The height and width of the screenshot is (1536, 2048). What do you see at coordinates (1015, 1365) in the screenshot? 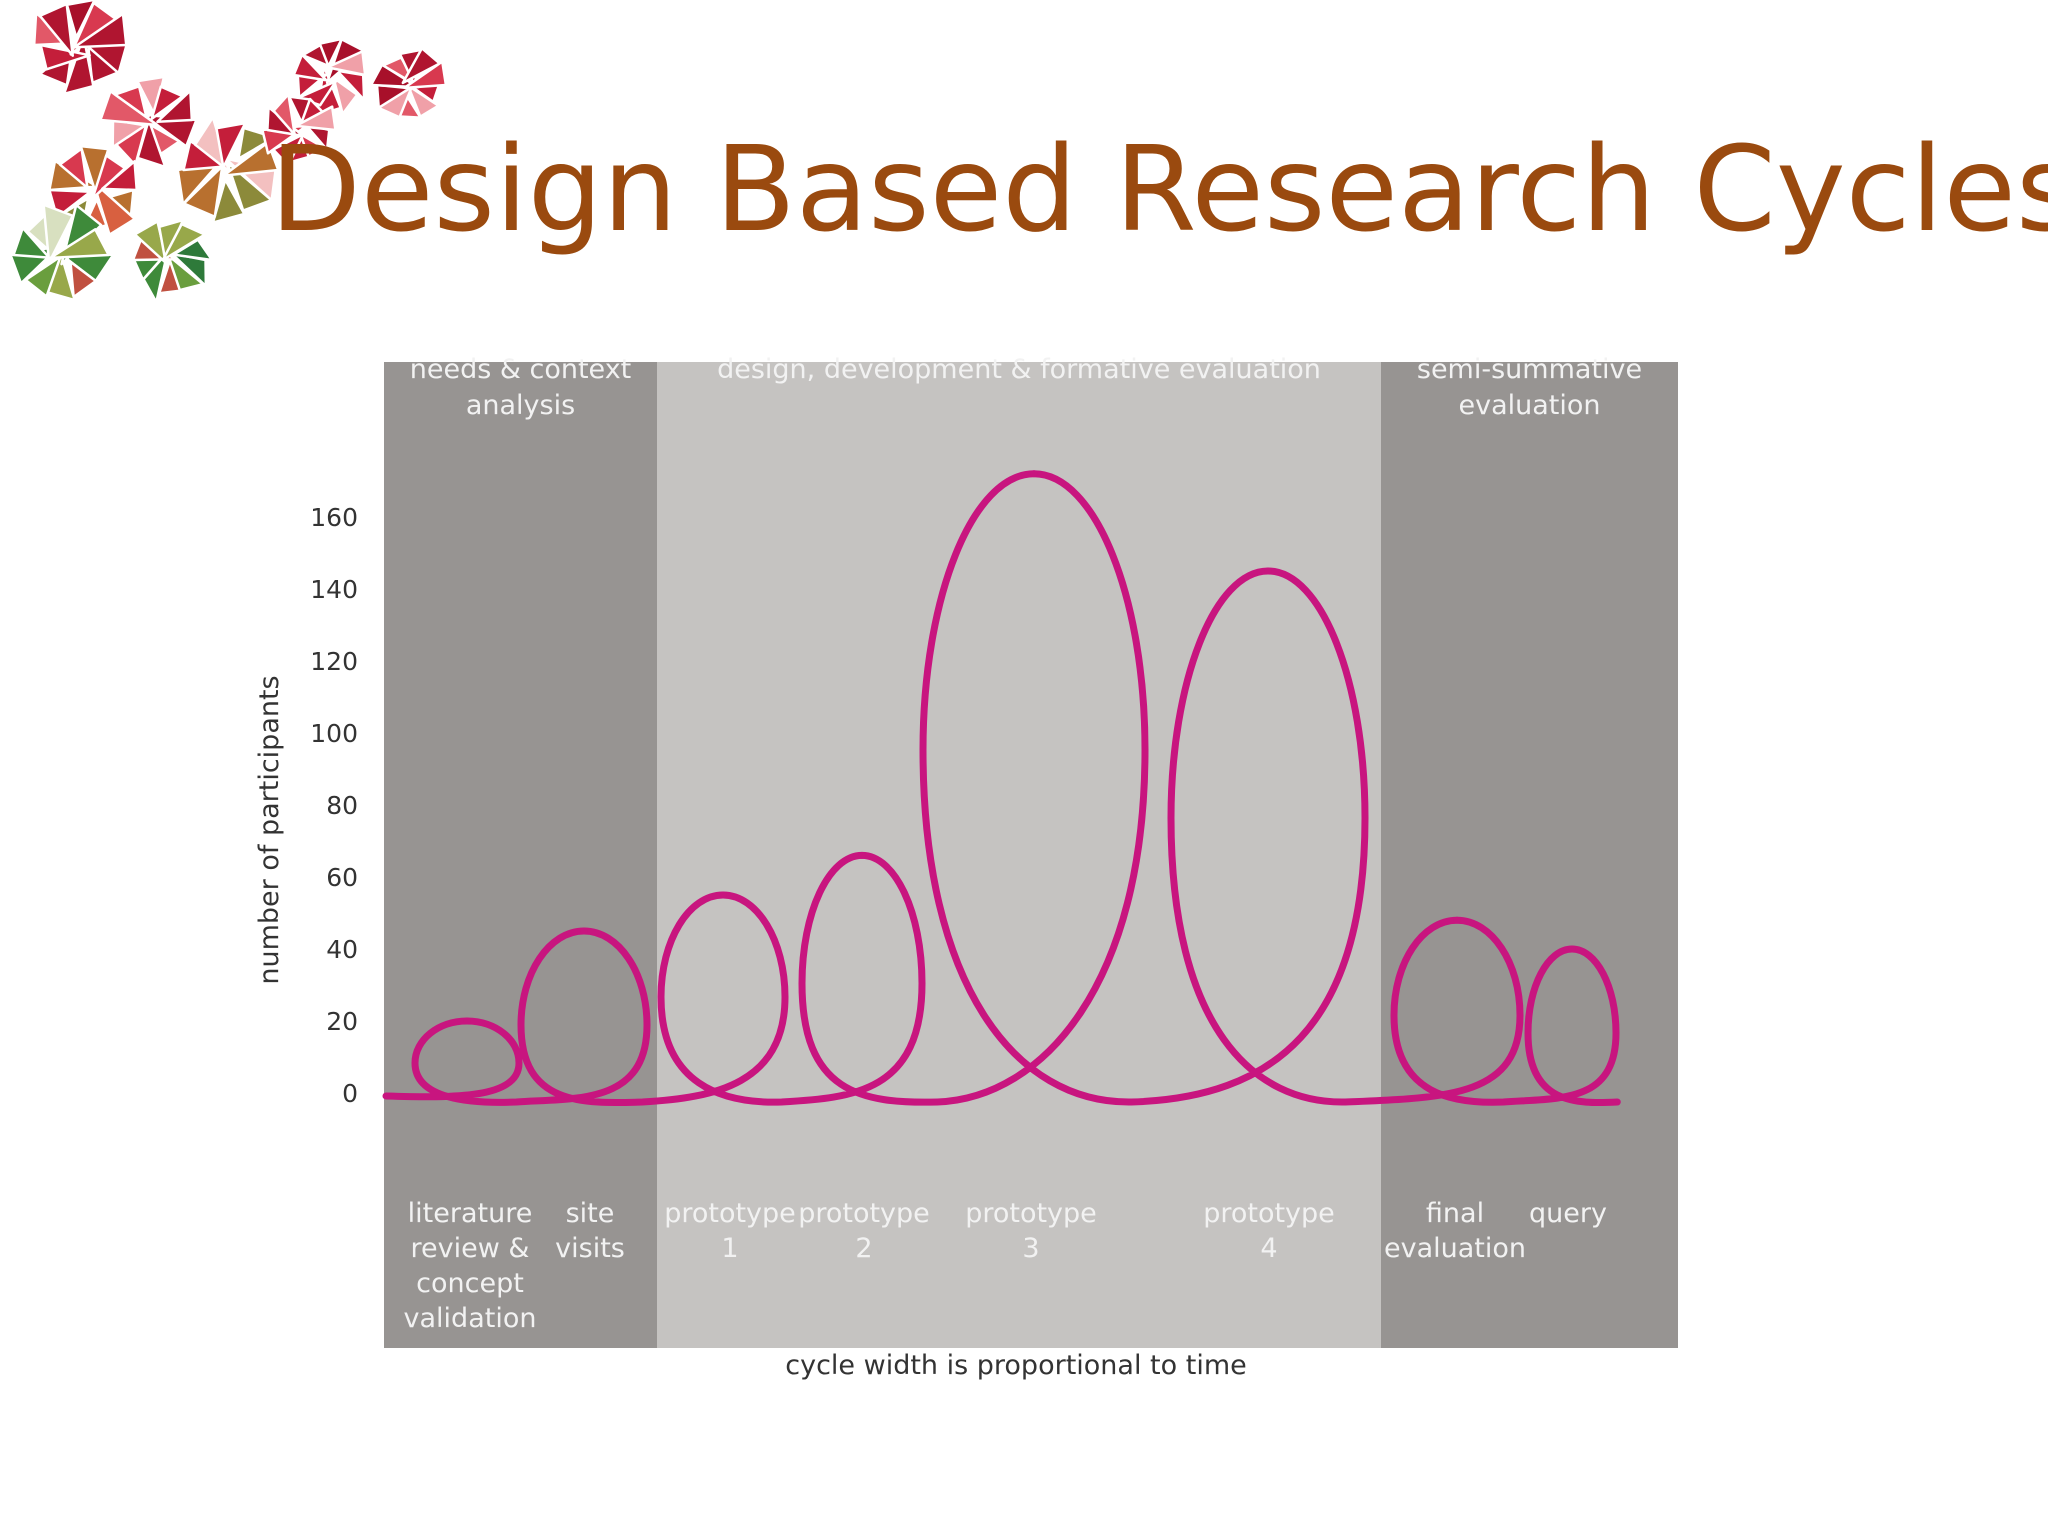
I see `x-axis-title: cycle width is proportional to time` at bounding box center [1015, 1365].